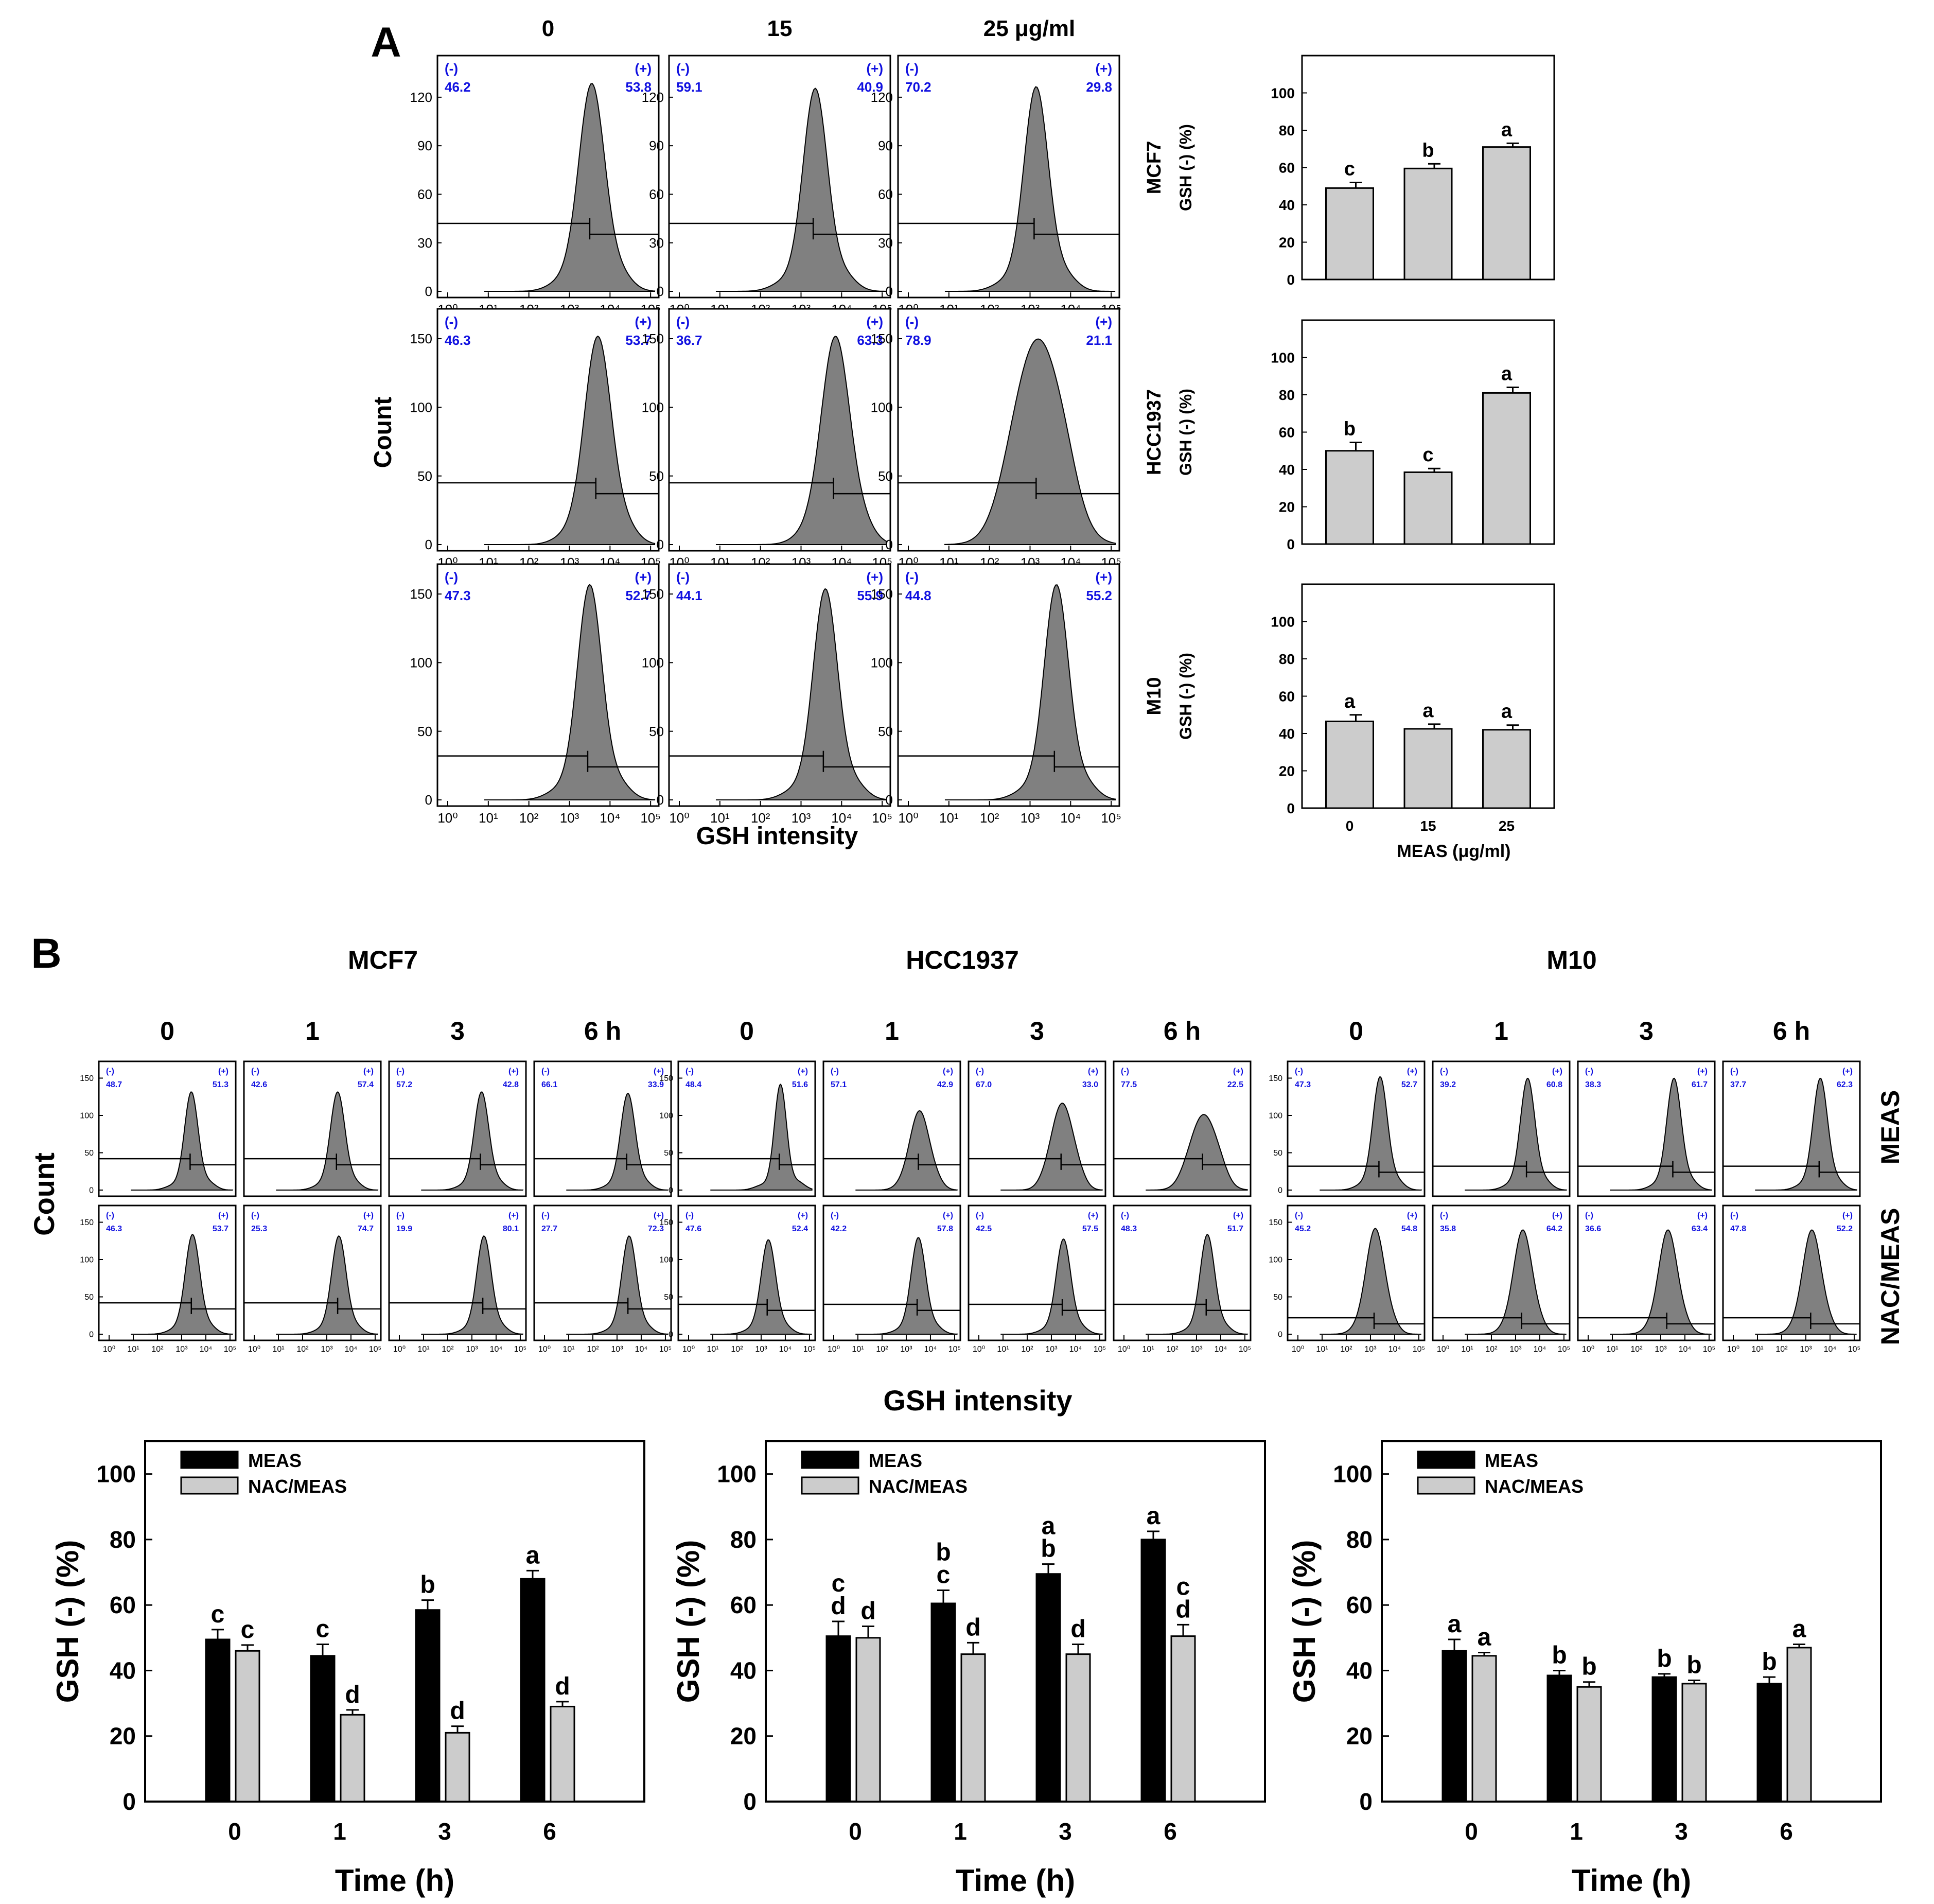 Image resolution: width=1934 pixels, height=1904 pixels. Describe the element at coordinates (511, 1229) in the screenshot. I see `gate-positive-value: 80.1` at that location.